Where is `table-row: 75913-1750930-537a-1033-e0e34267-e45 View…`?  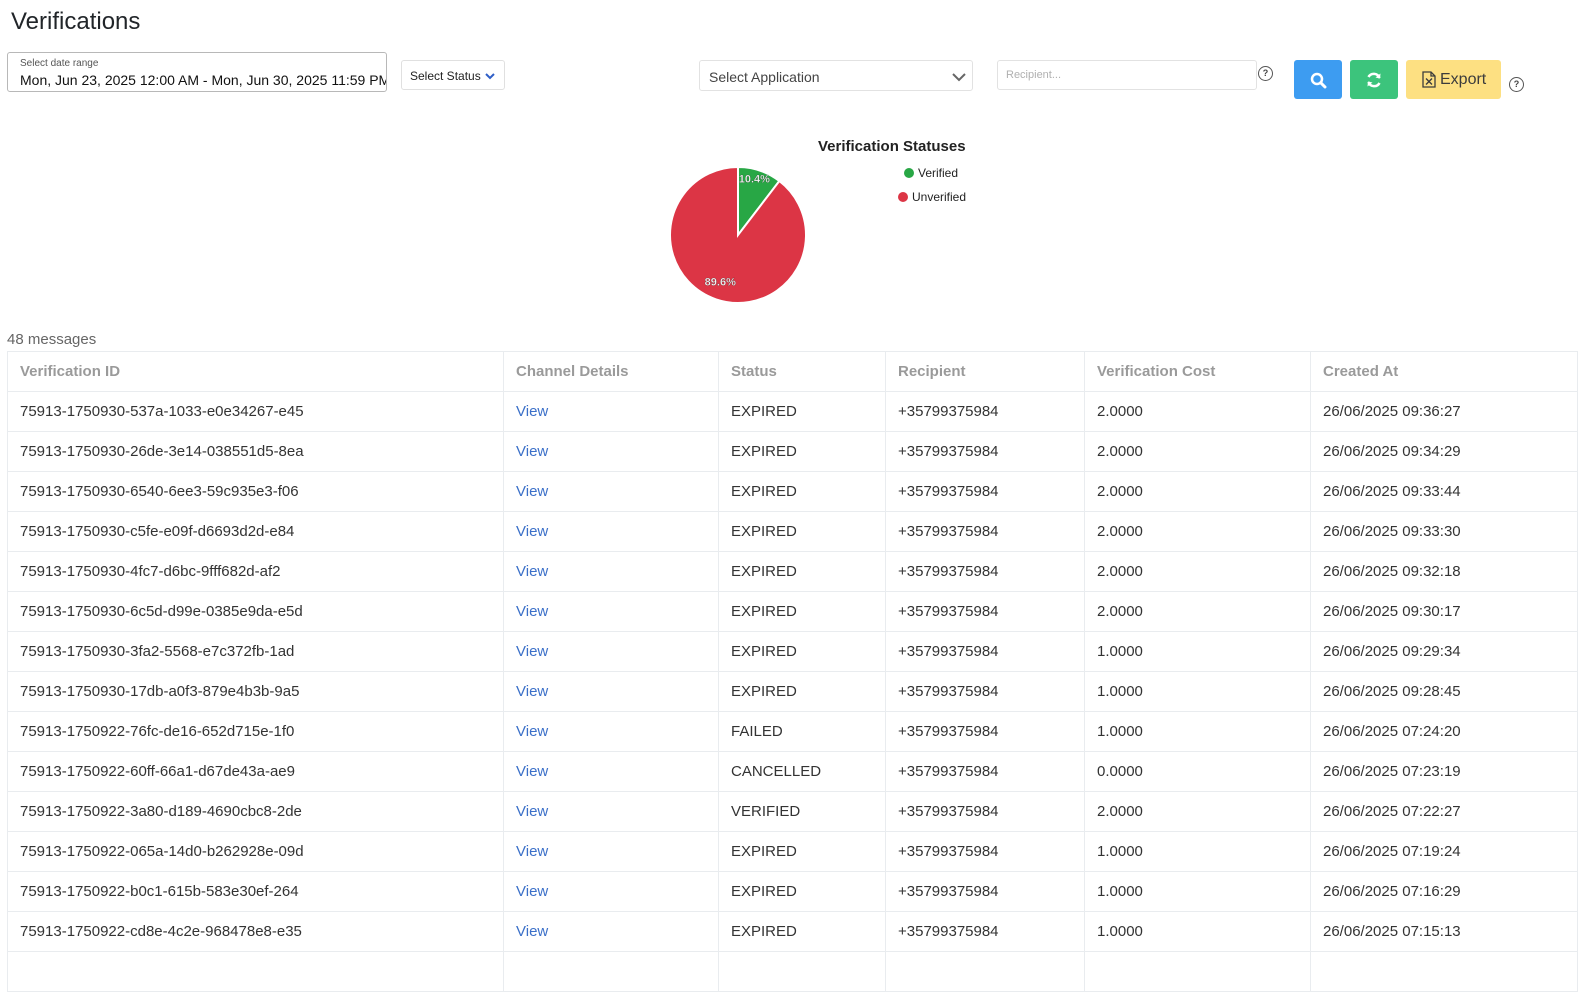 table-row: 75913-1750930-537a-1033-e0e34267-e45 View… is located at coordinates (792, 411).